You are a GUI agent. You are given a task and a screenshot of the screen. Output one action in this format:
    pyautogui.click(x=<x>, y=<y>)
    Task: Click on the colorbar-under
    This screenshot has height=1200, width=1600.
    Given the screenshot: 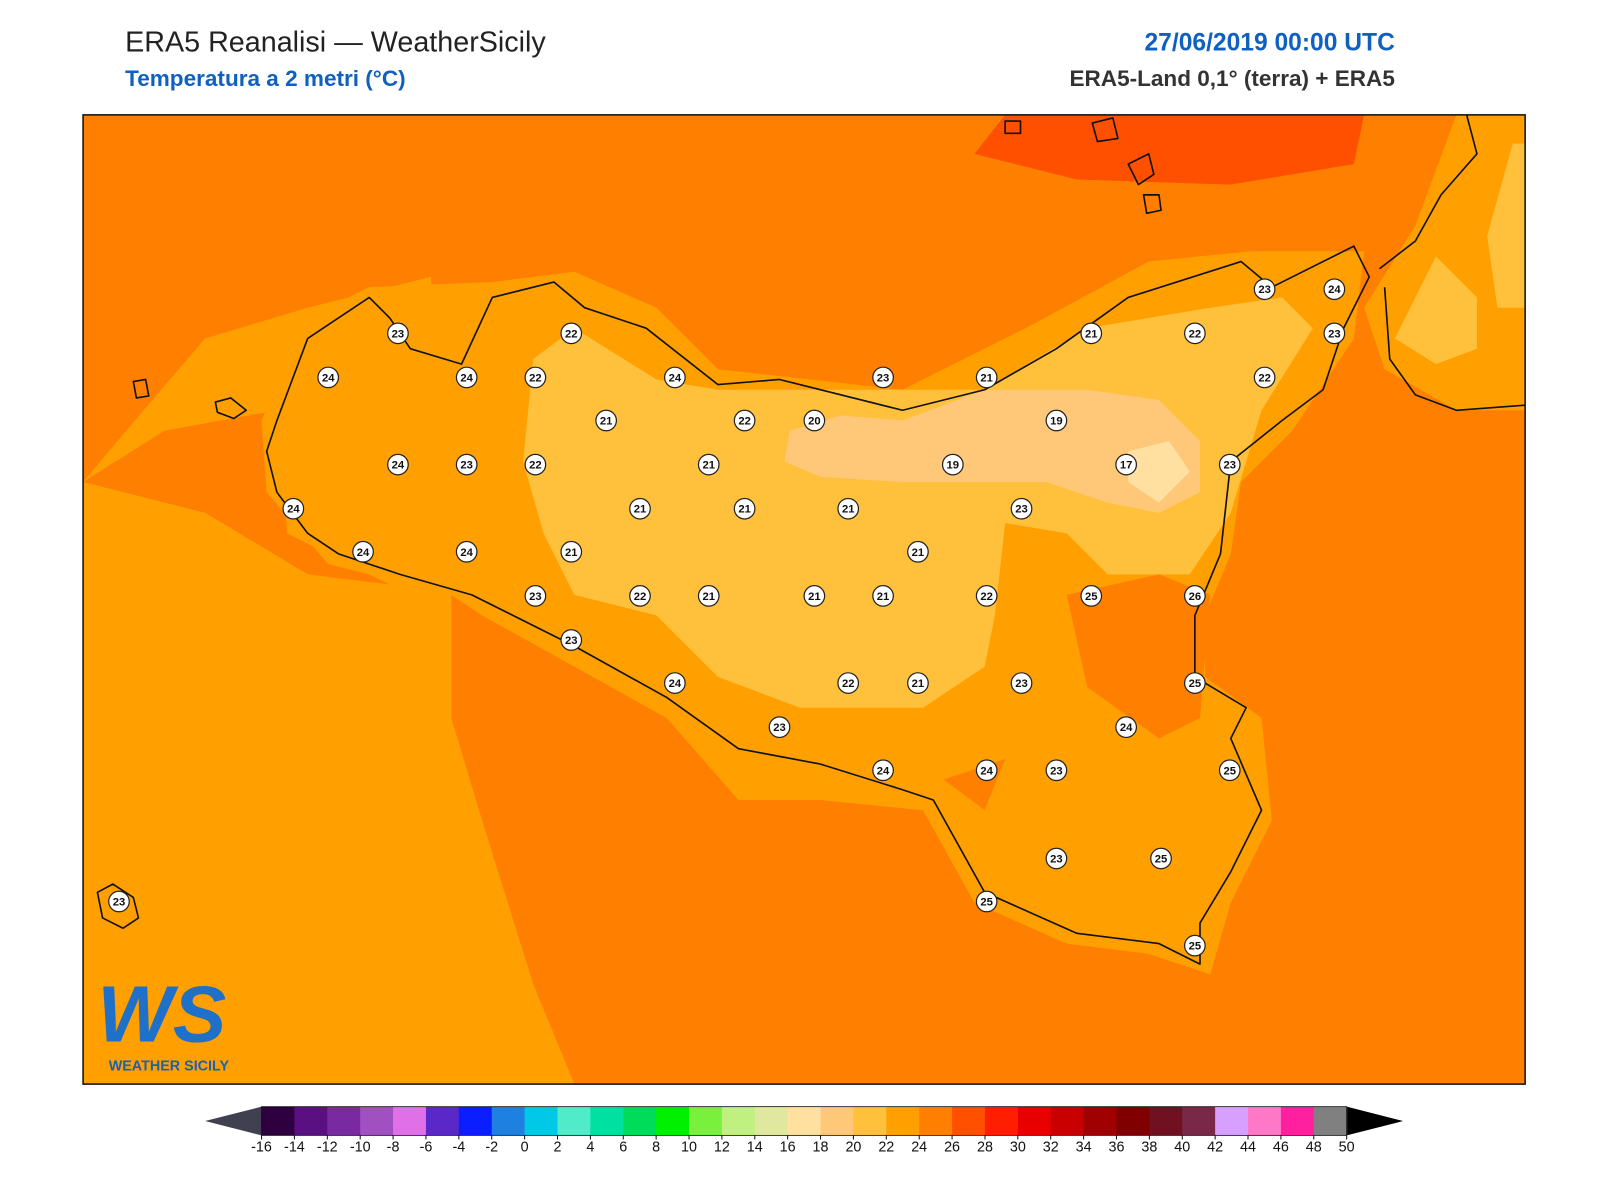 What is the action you would take?
    pyautogui.click(x=233, y=1121)
    